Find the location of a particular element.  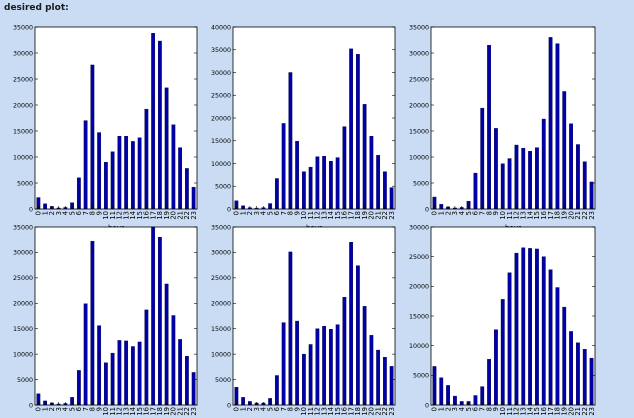

x-tick-label: 0 is located at coordinates (237, 409).